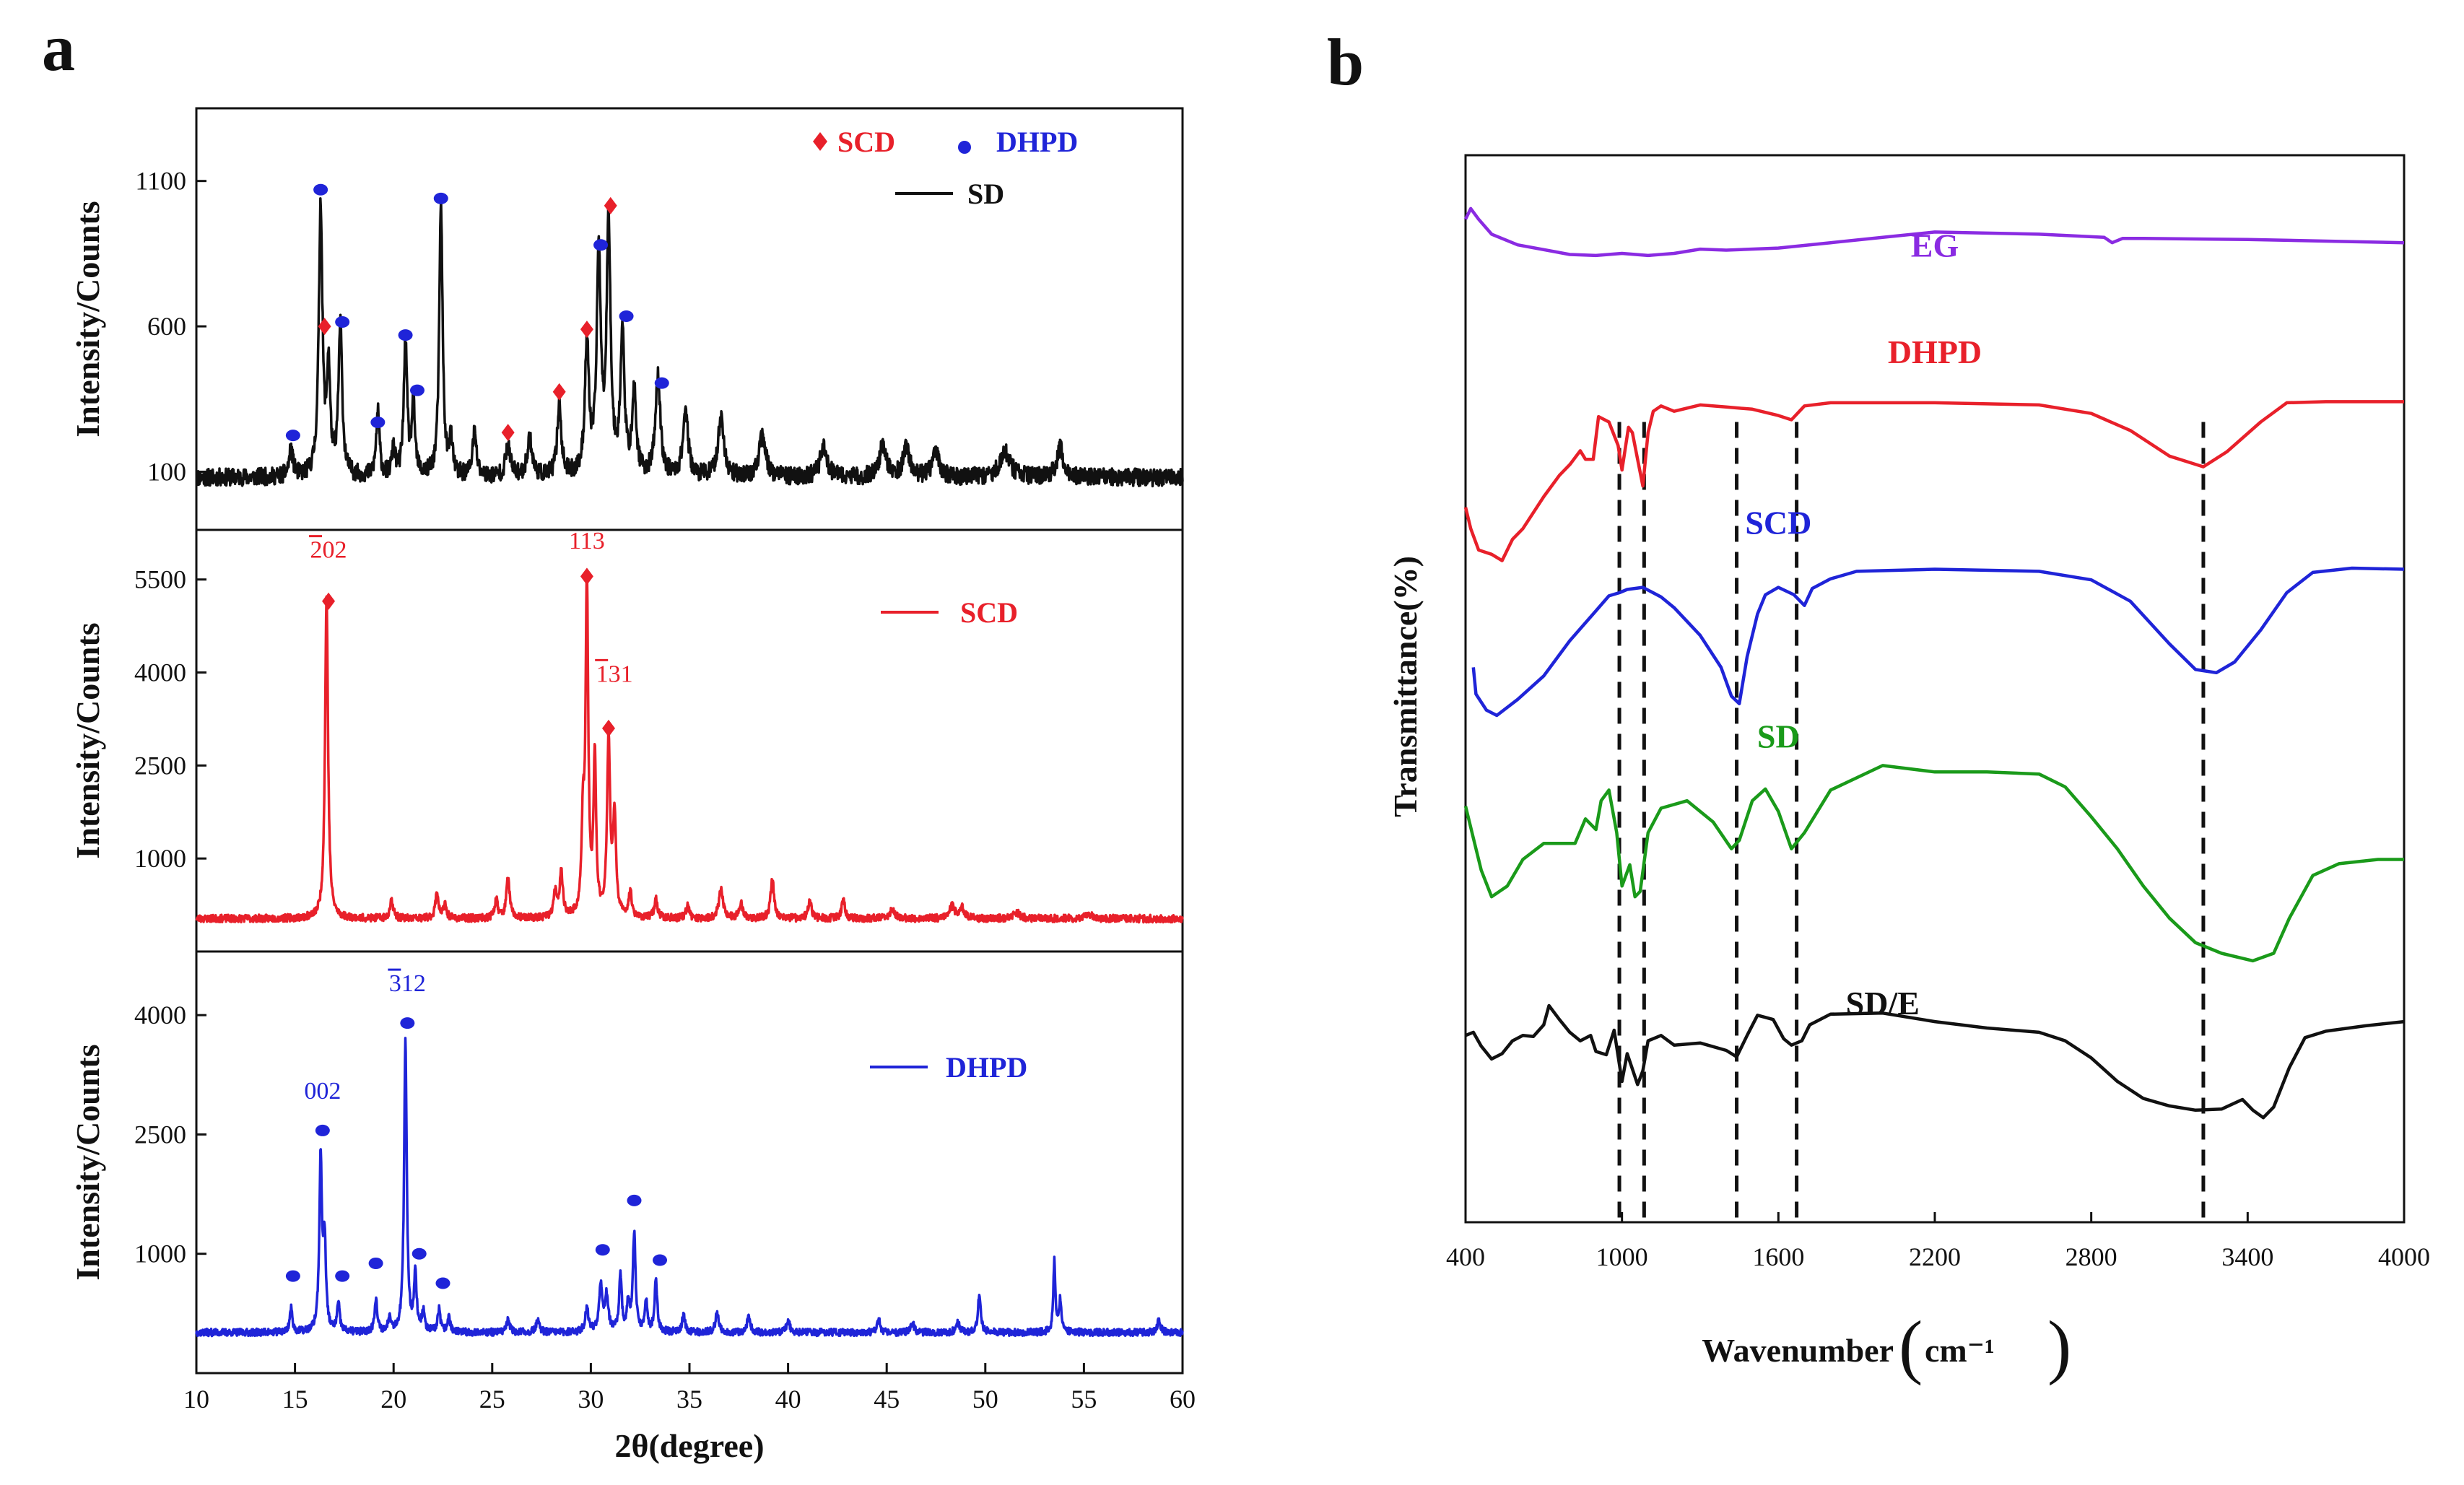  Describe the element at coordinates (1798, 1350) in the screenshot. I see `x-axis-title-text: Wavenumber` at that location.